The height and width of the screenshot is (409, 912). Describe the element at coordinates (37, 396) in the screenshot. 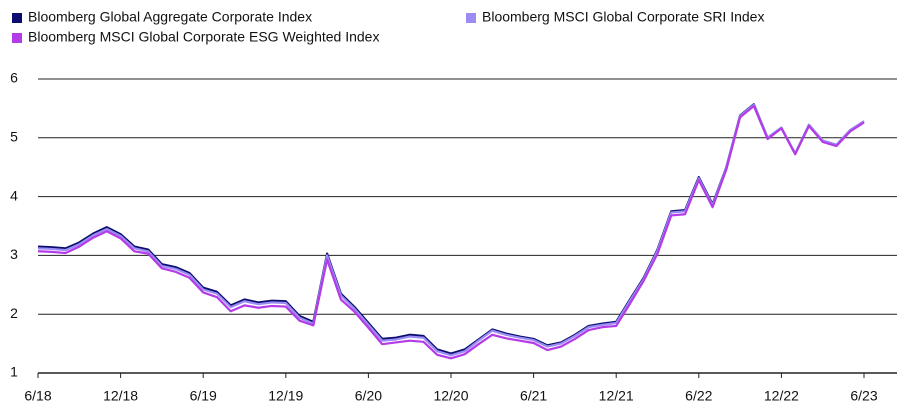

I see `x-tick-label: 6/18` at that location.